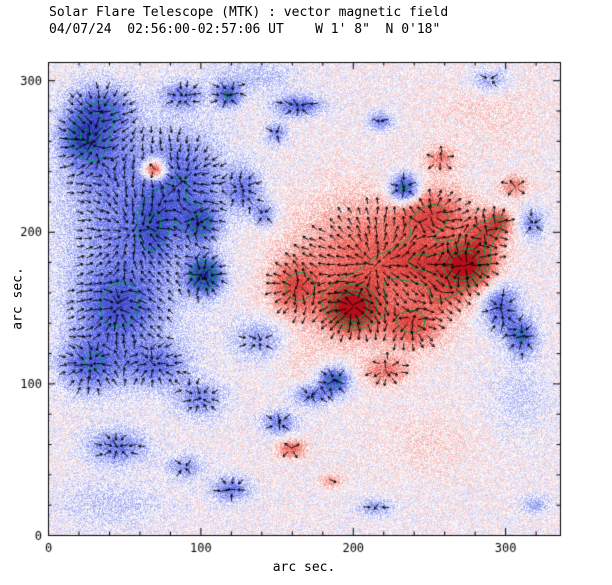 The width and height of the screenshot is (612, 585). I want to click on y-axis-label: arc sec., so click(18, 298).